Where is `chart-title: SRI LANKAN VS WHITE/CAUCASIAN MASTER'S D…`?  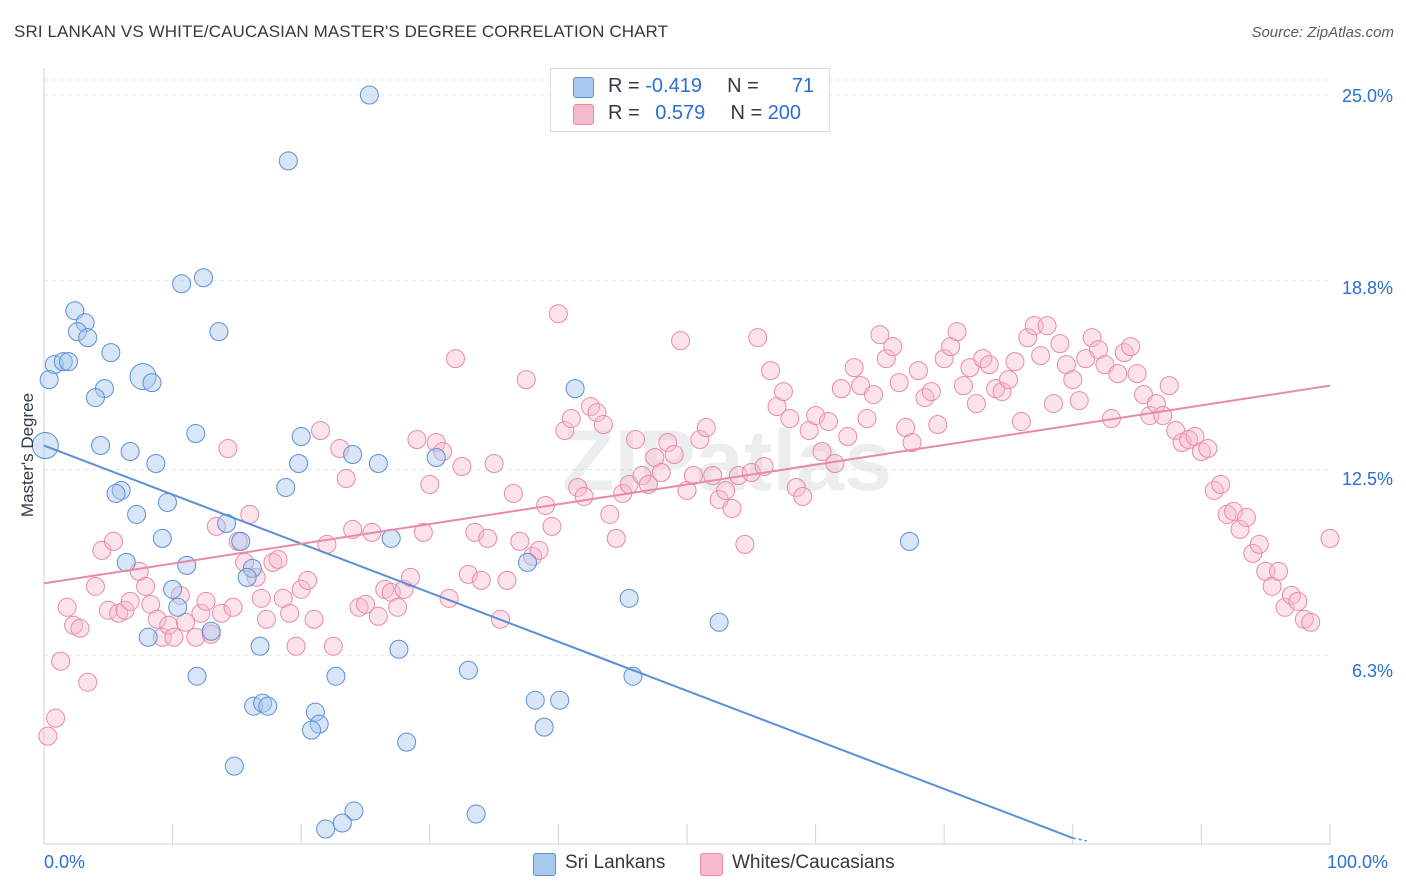
chart-title: SRI LANKAN VS WHITE/CAUCASIAN MASTER'S D… is located at coordinates (341, 31).